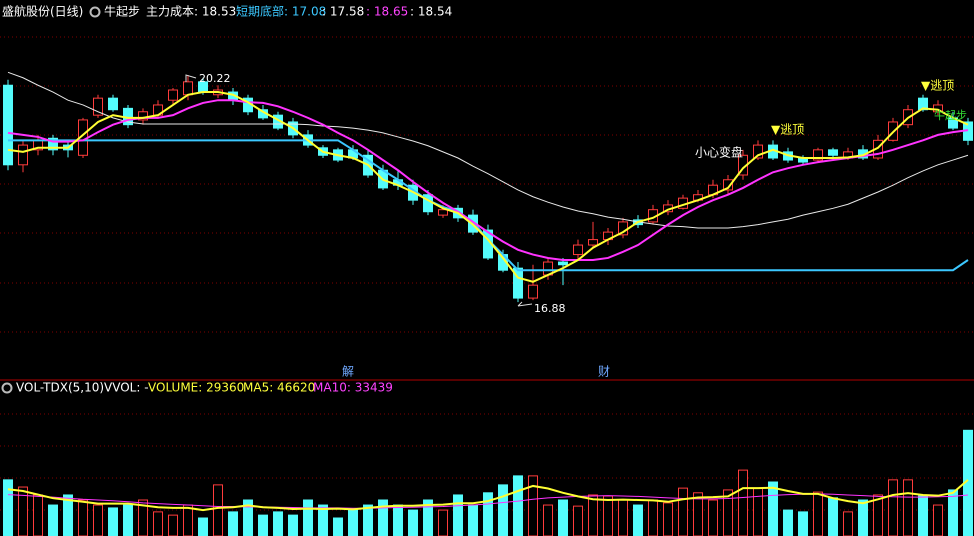 The width and height of the screenshot is (974, 536). Describe the element at coordinates (604, 372) in the screenshot. I see `event-marker: 财` at that location.